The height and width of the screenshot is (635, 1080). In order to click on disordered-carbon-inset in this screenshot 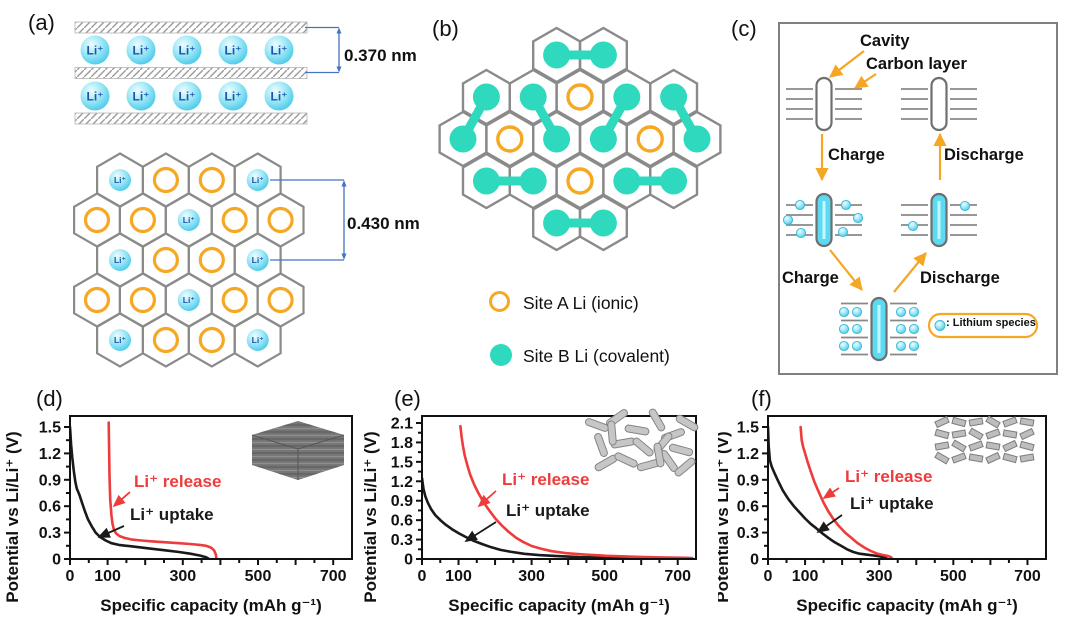, I will do `click(642, 442)`.